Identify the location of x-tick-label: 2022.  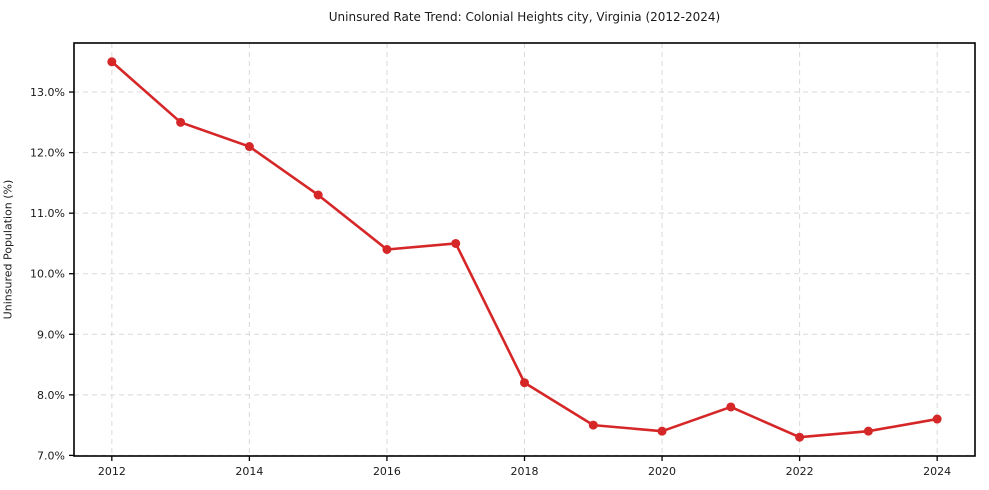
(800, 471).